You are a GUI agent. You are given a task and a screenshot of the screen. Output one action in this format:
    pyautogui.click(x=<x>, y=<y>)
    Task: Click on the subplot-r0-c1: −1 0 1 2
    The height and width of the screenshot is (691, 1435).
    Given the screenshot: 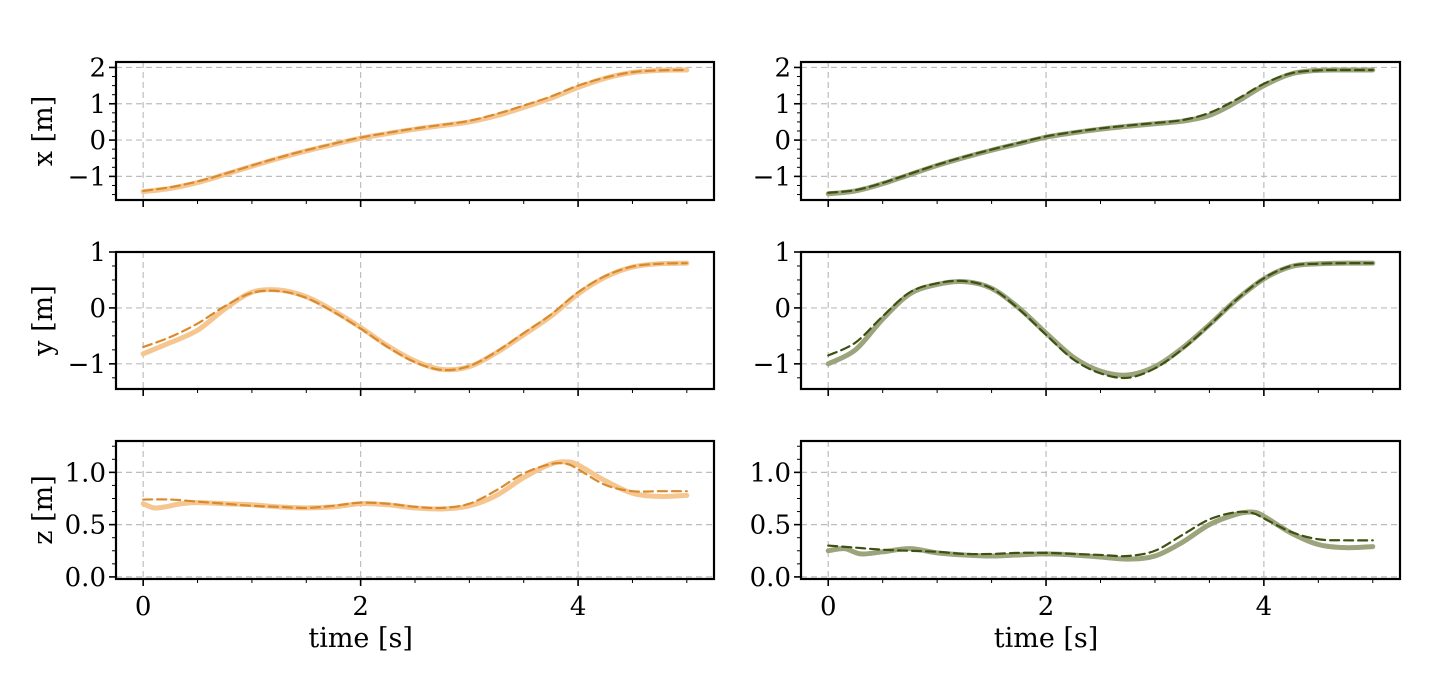 What is the action you would take?
    pyautogui.click(x=1077, y=130)
    